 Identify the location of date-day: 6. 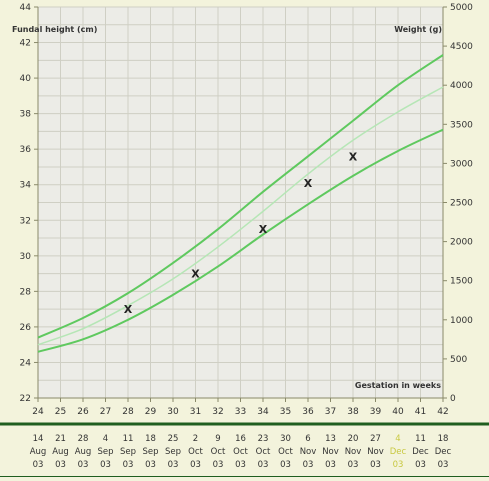
(307, 439).